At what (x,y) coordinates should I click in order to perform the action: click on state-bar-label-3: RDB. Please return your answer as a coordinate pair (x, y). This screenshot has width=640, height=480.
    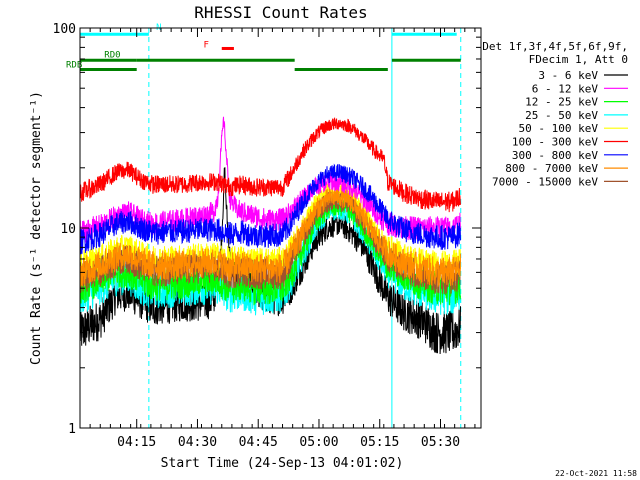
    Looking at the image, I should click on (74, 65).